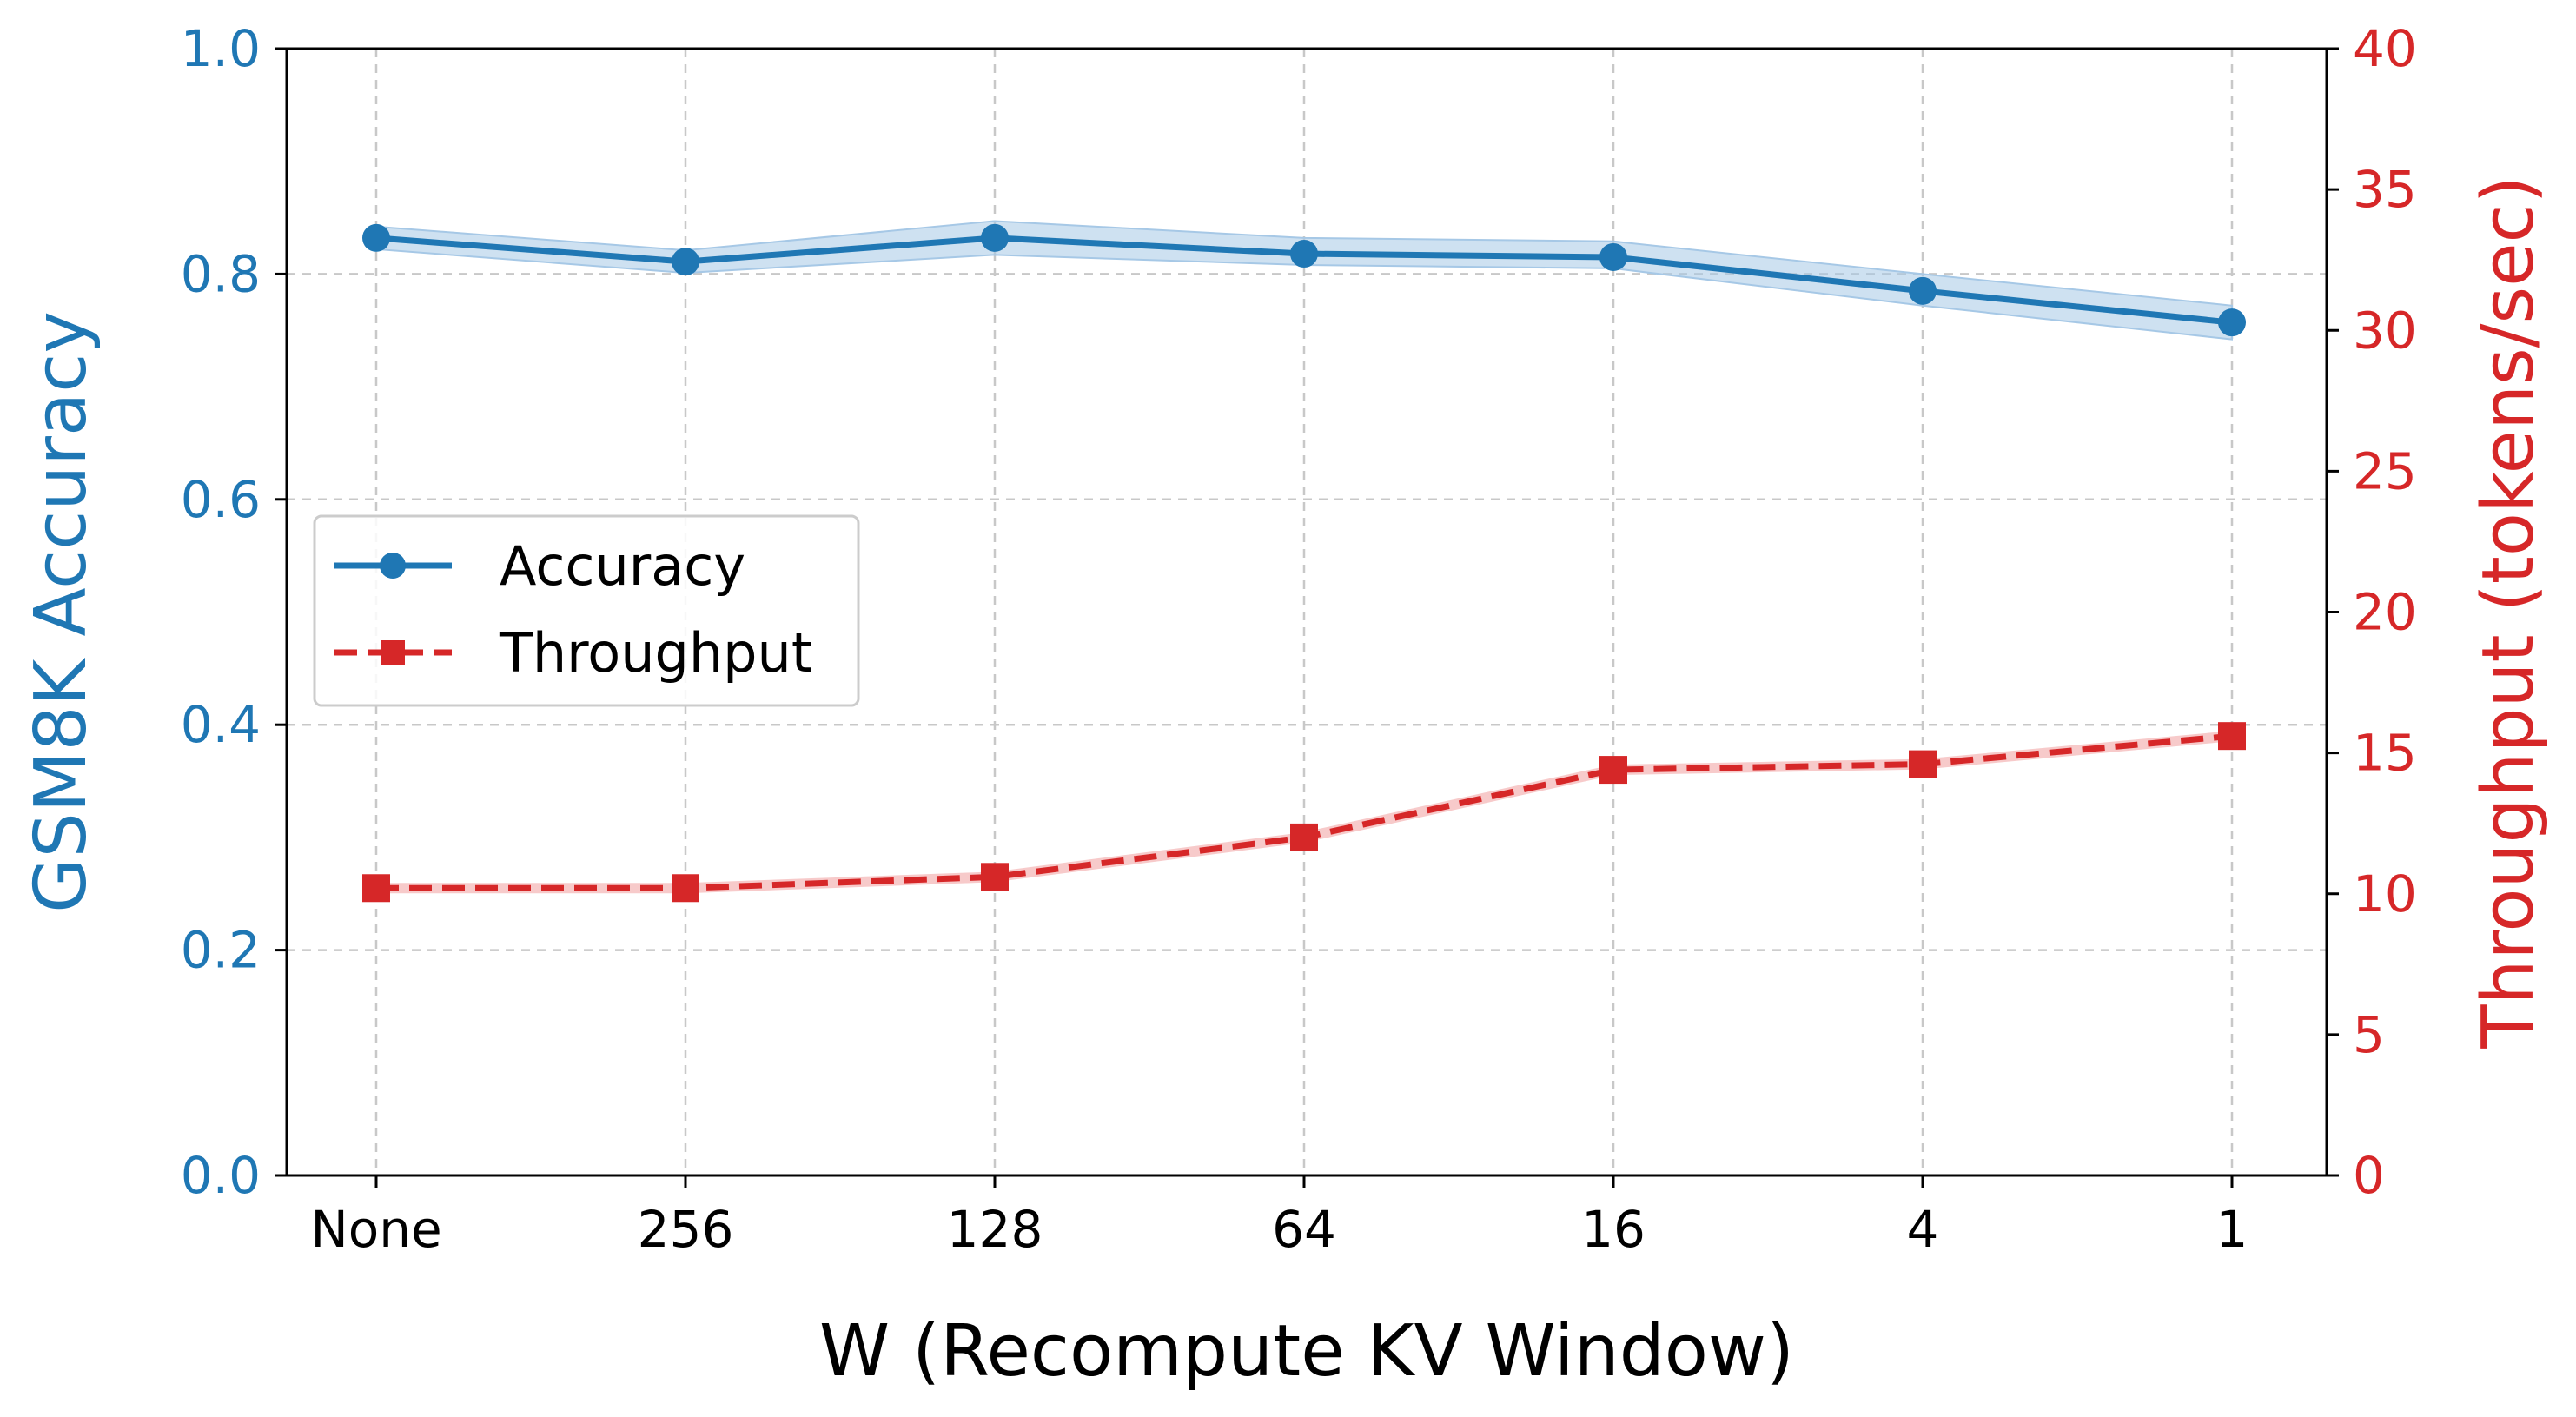  What do you see at coordinates (2385, 753) in the screenshot?
I see `right-y-tick-label-3: 15` at bounding box center [2385, 753].